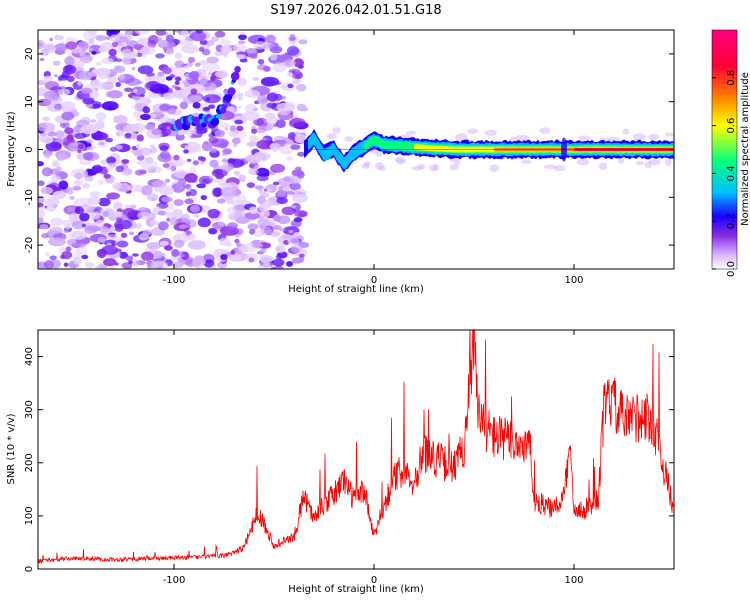  I want to click on spectrogram-xtick-label: 100, so click(573, 280).